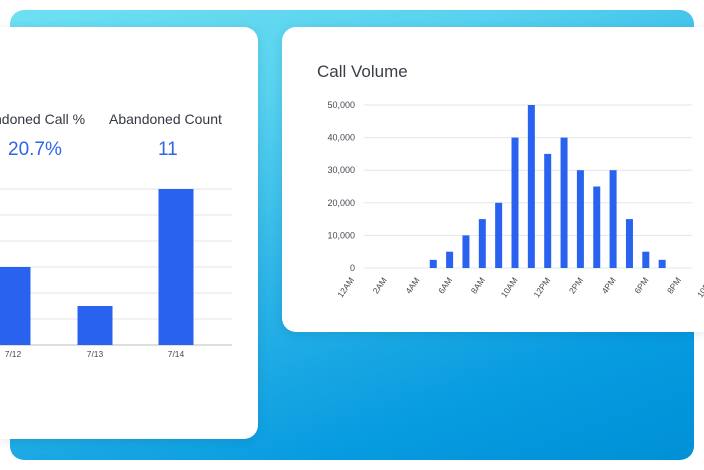  What do you see at coordinates (341, 138) in the screenshot?
I see `y-tick-label: 40,000` at bounding box center [341, 138].